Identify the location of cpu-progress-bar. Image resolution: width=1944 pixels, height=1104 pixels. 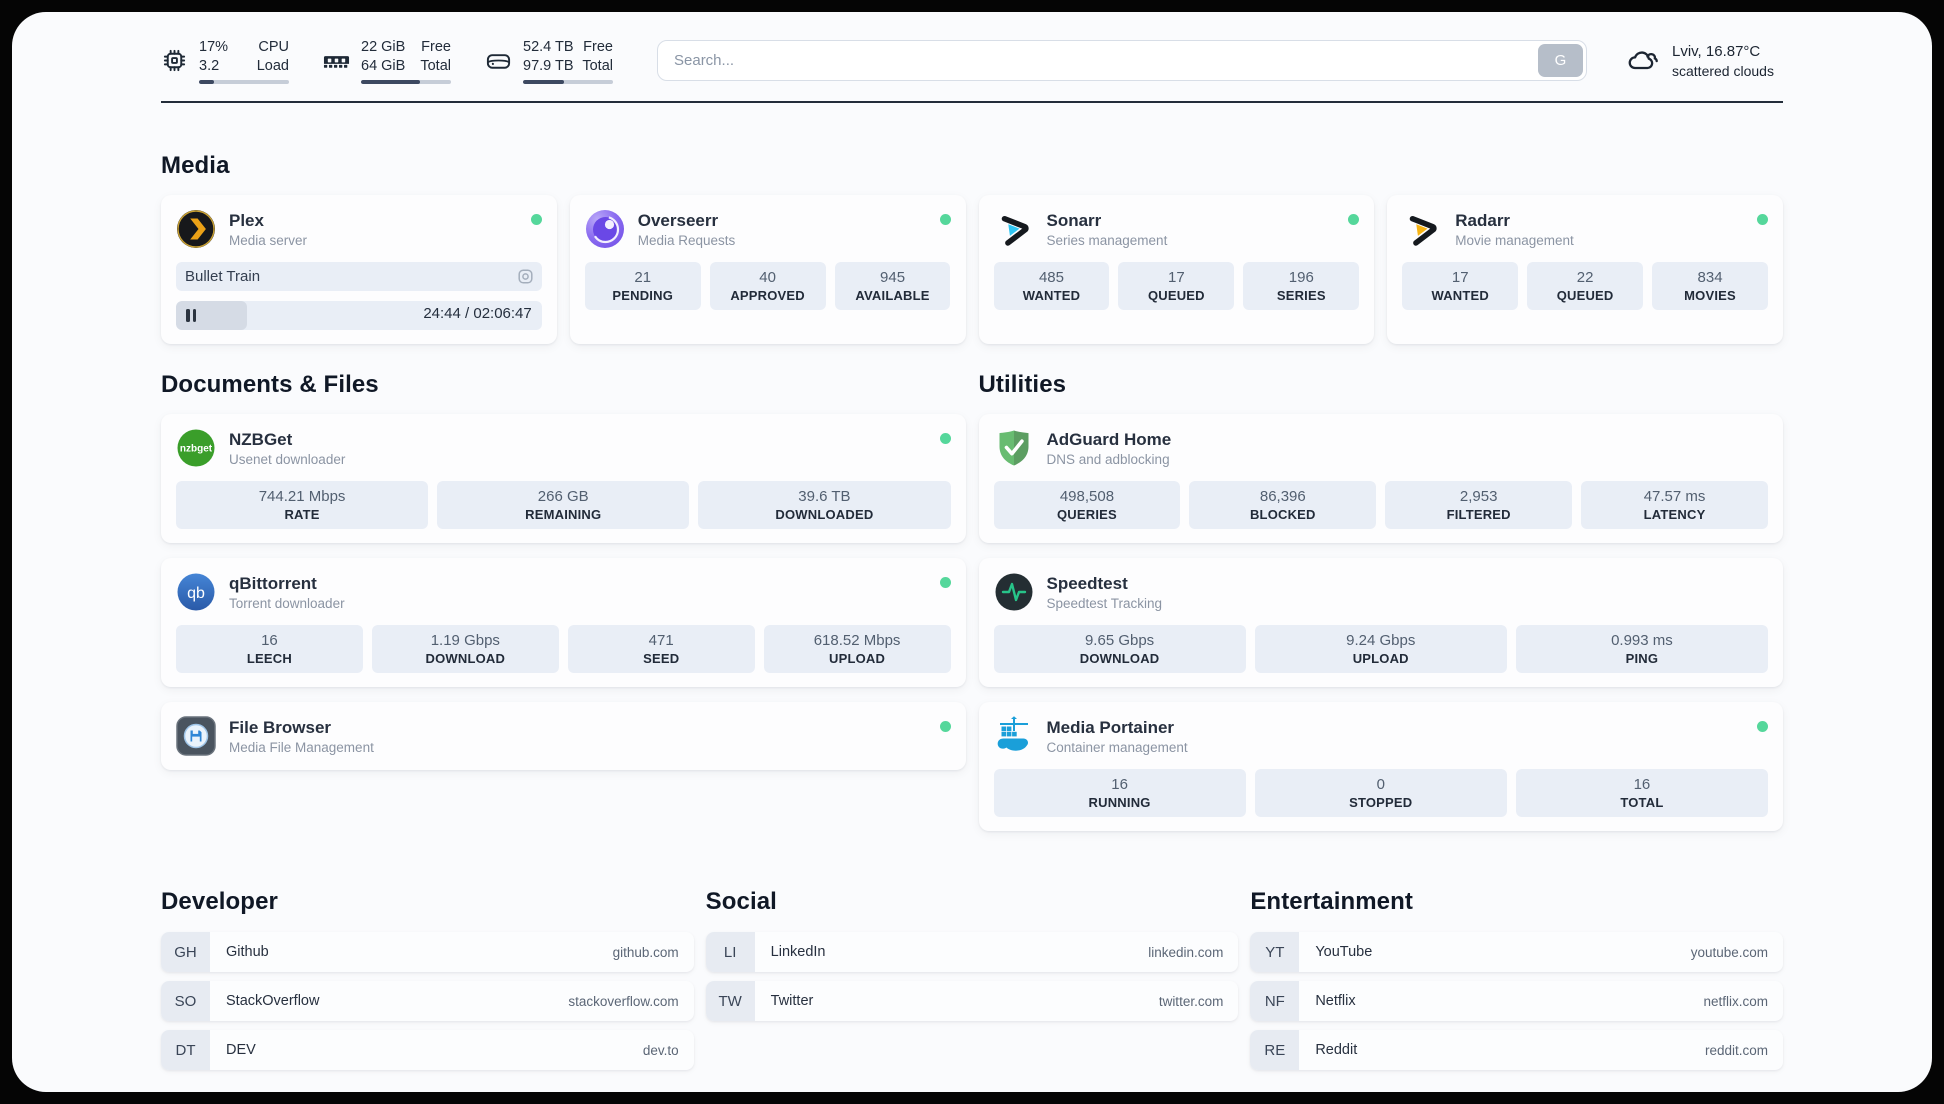
(244, 81).